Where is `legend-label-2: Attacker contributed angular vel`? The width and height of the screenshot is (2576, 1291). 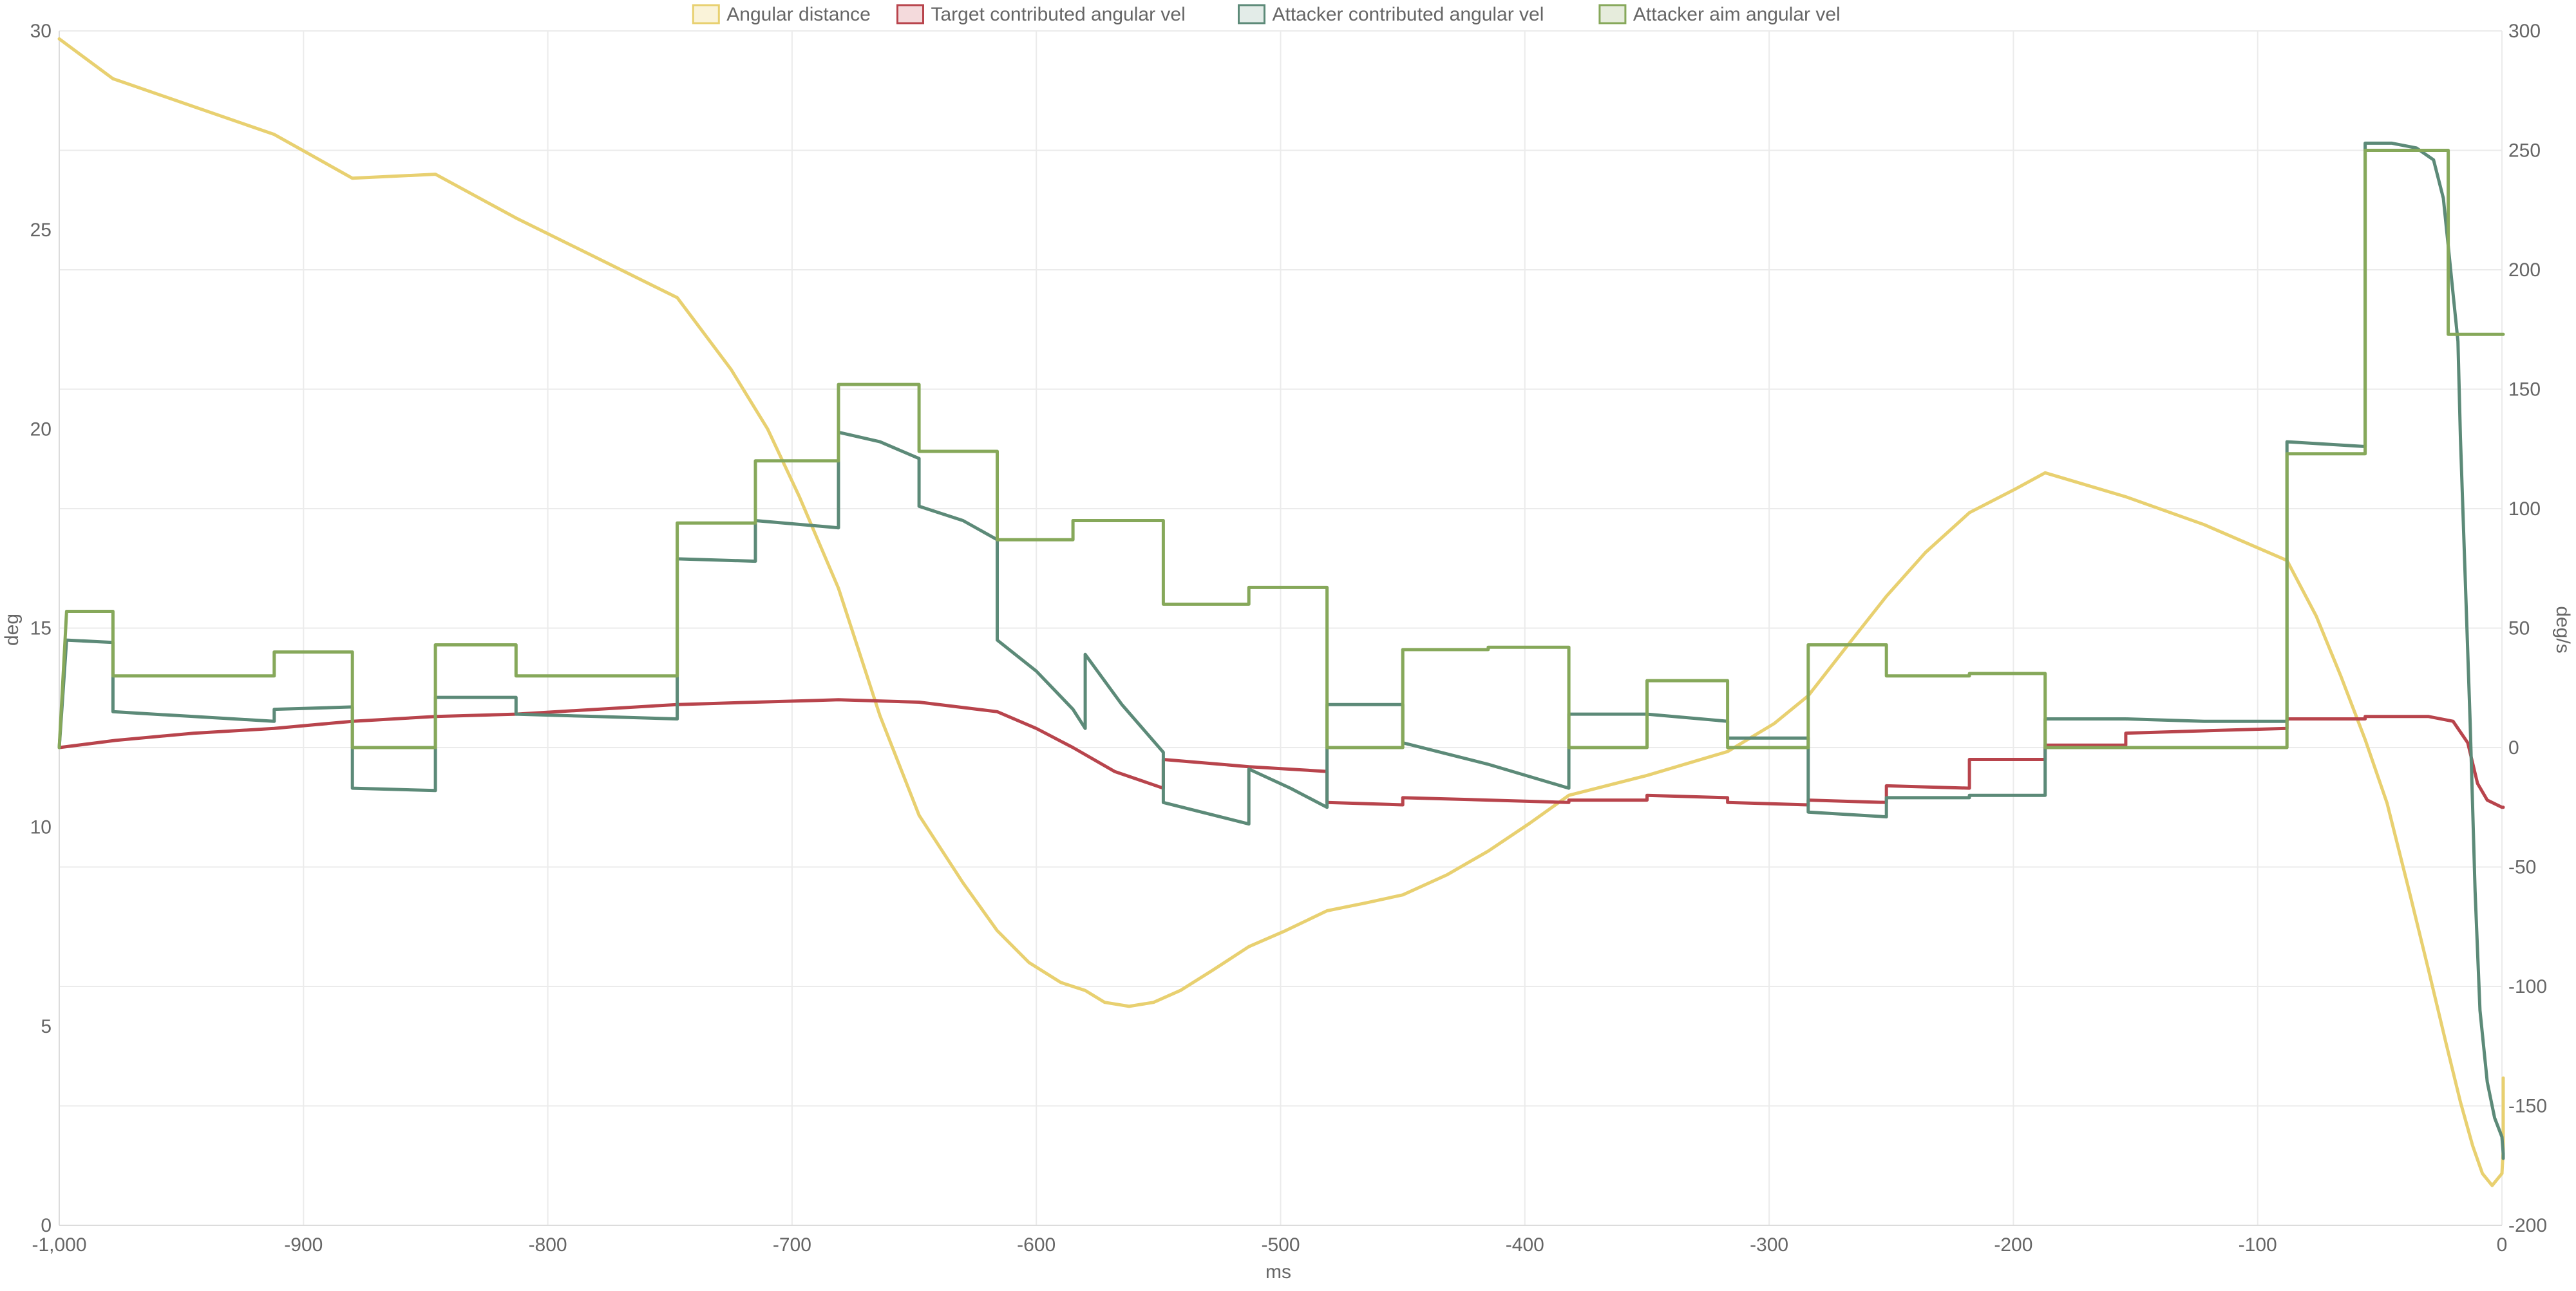
legend-label-2: Attacker contributed angular vel is located at coordinates (1409, 14).